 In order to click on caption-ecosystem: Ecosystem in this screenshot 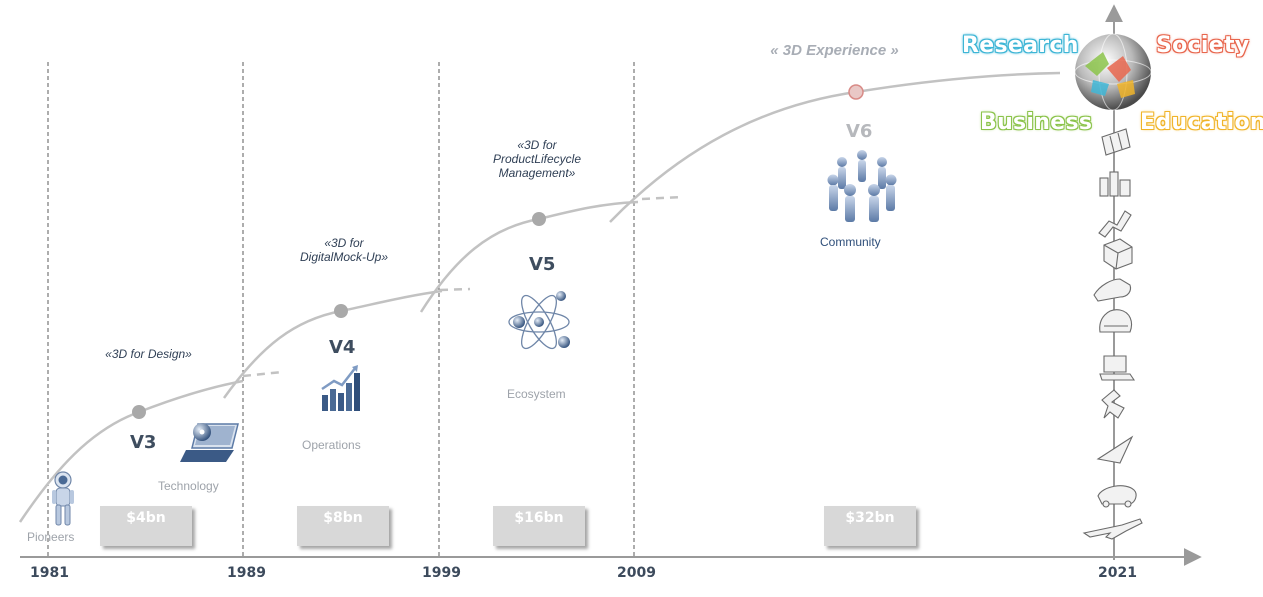, I will do `click(536, 394)`.